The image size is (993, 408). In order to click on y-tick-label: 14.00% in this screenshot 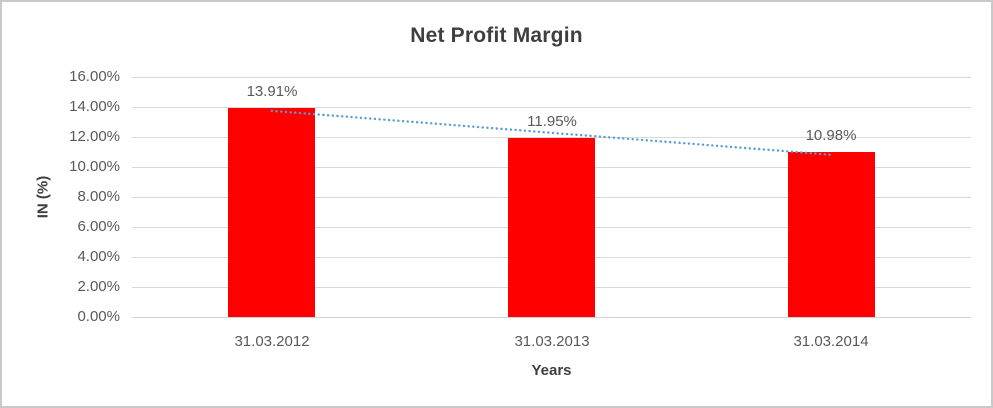, I will do `click(94, 106)`.